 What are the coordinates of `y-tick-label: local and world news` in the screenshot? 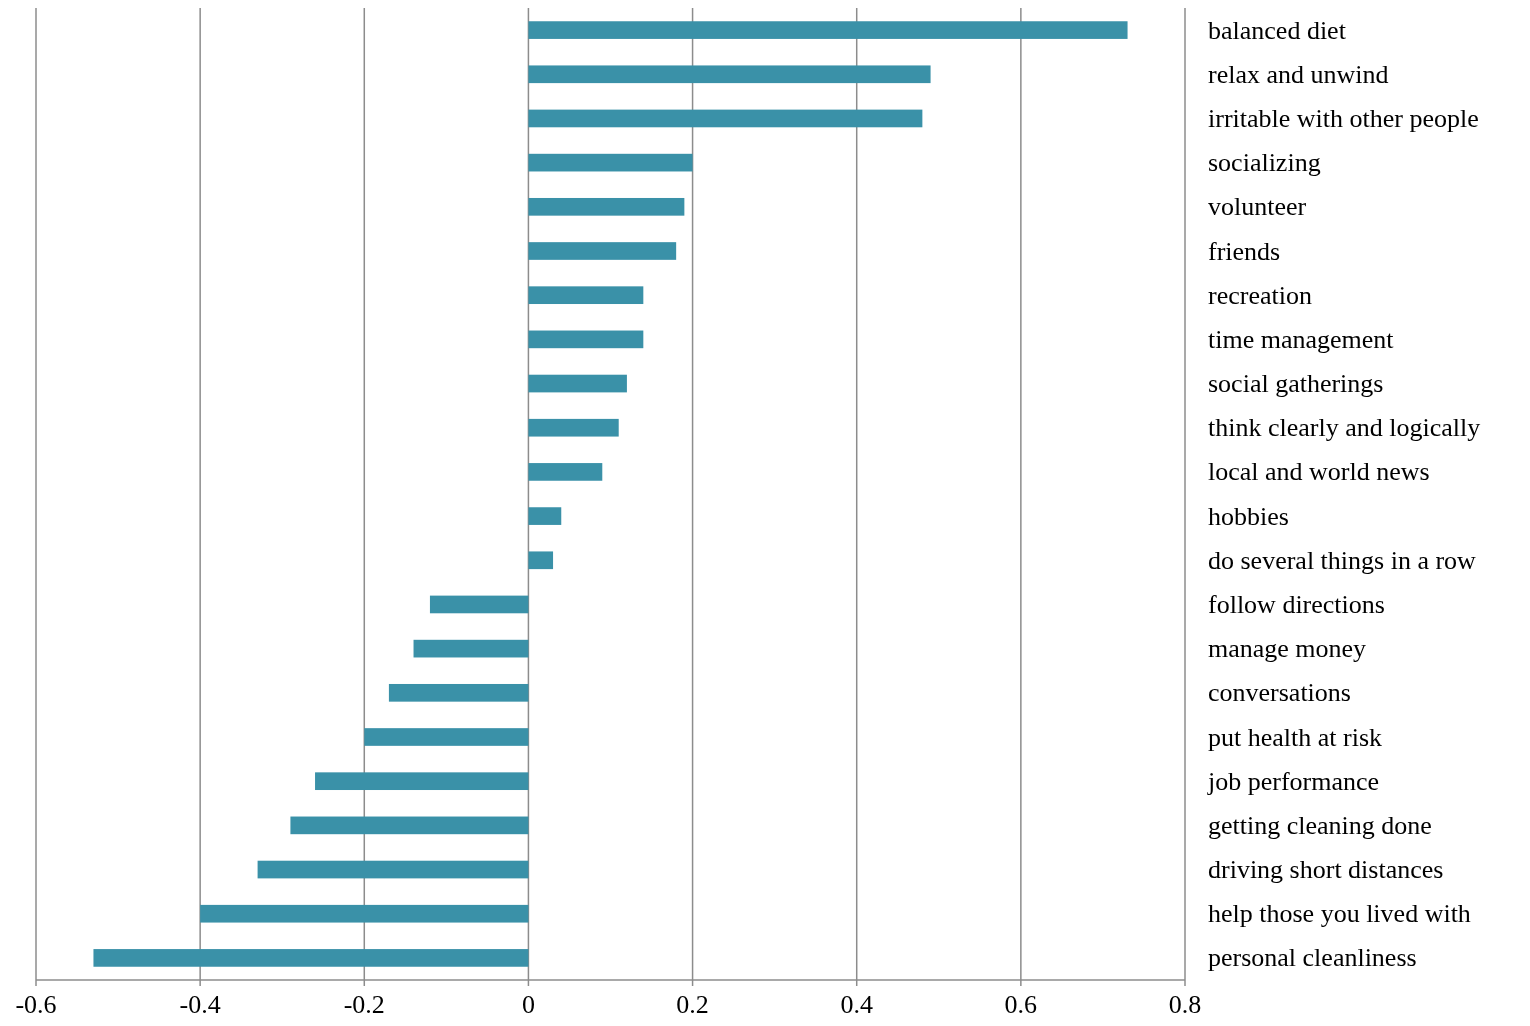 It's located at (1319, 472).